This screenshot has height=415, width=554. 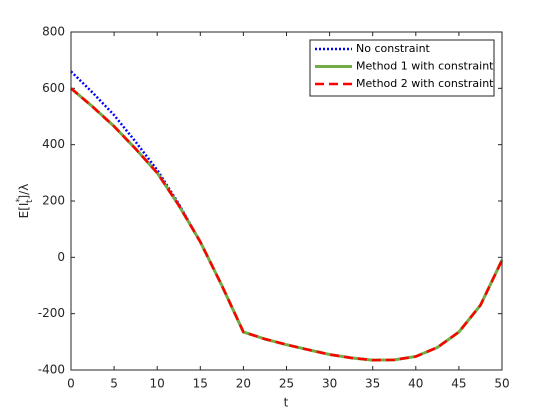 I want to click on x-tick-label: 40, so click(x=415, y=384).